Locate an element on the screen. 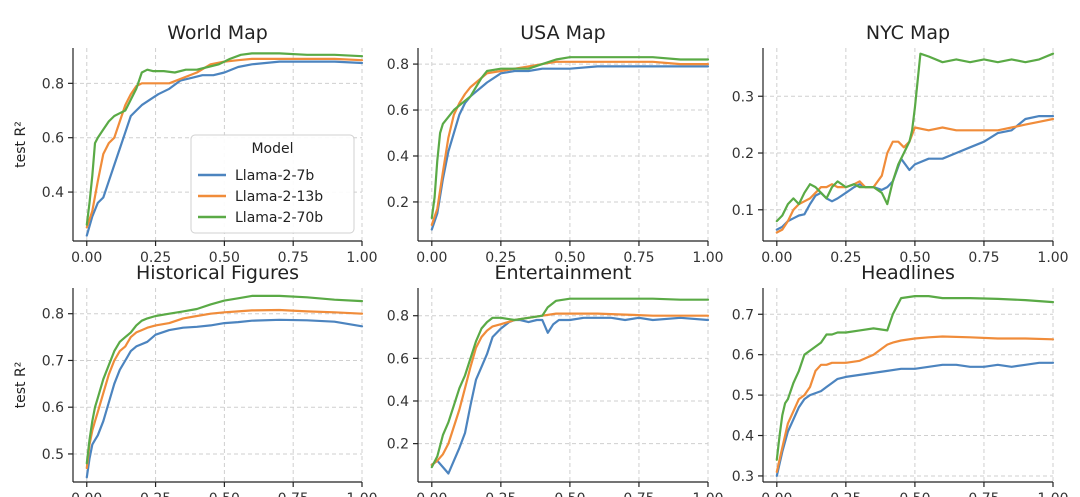  chart-title: NYC Map is located at coordinates (908, 33).